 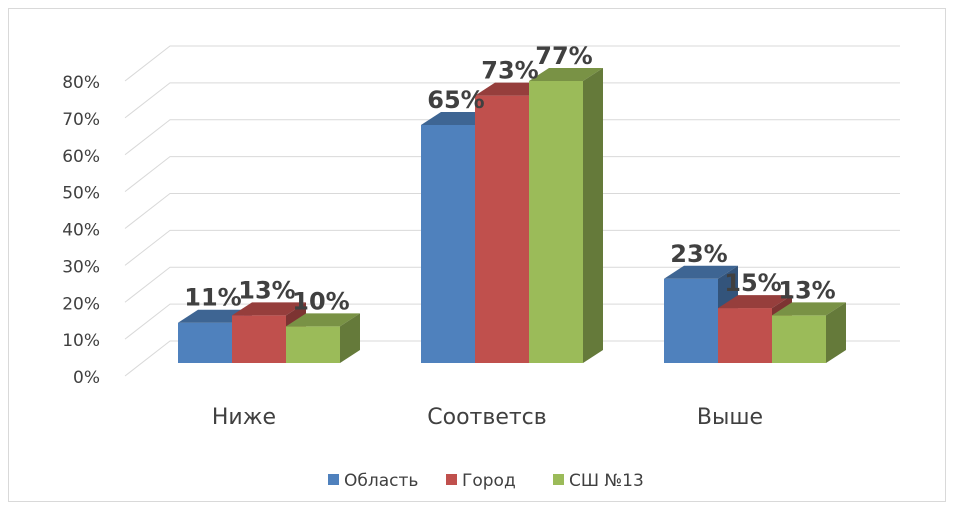 I want to click on y-tick-label: 30%, so click(x=81, y=267).